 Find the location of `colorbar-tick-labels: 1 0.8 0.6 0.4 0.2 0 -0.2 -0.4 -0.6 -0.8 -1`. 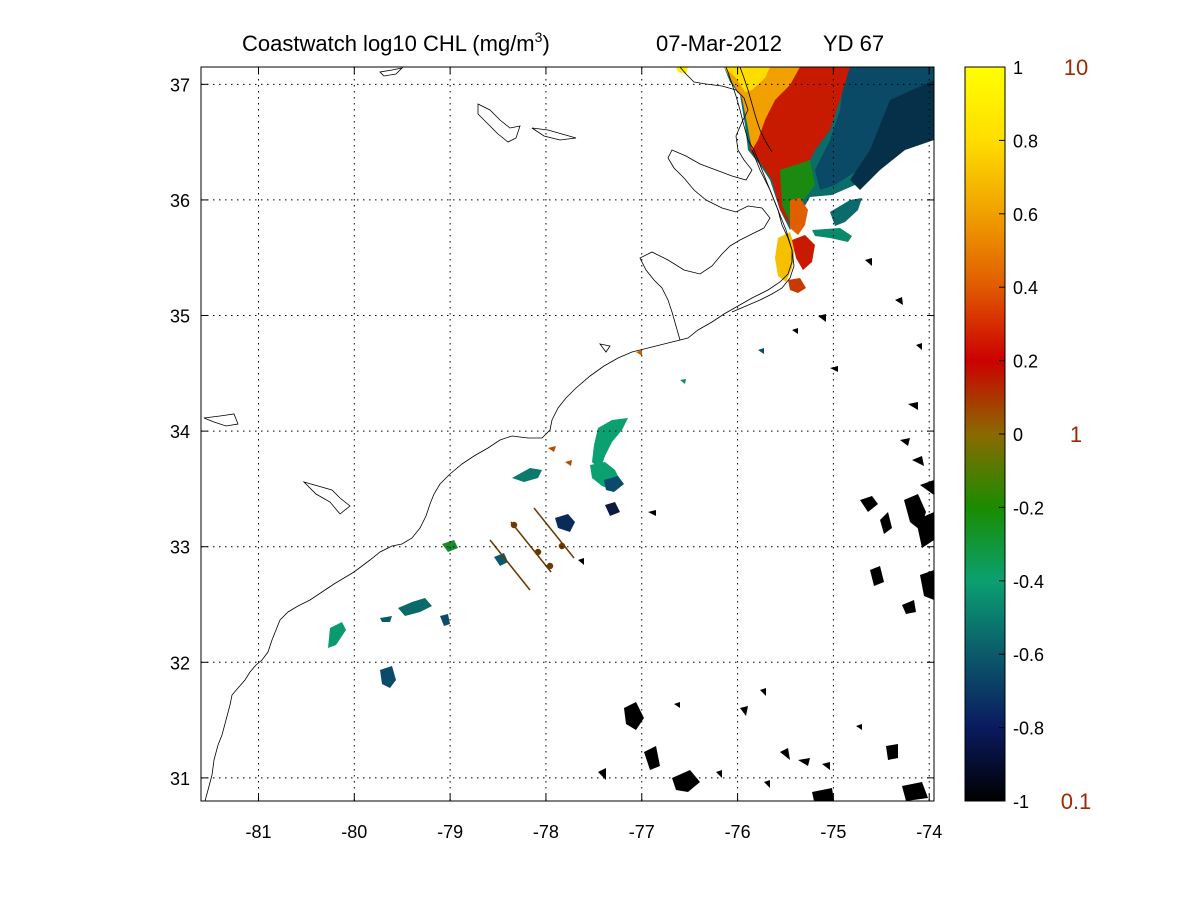

colorbar-tick-labels: 1 0.8 0.6 0.4 0.2 0 -0.2 -0.4 -0.6 -0.8 -1 is located at coordinates (1021, 435).